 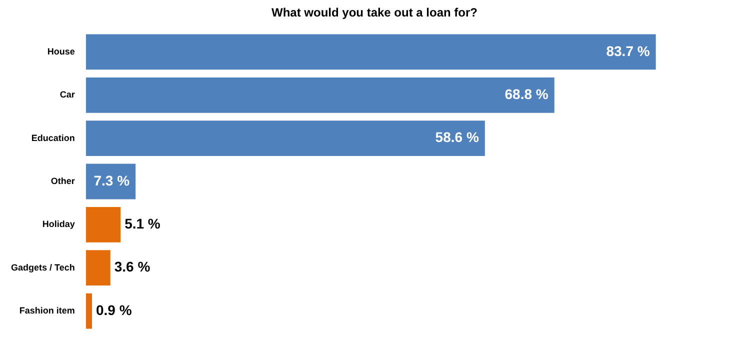 I want to click on data-label: 3.6 %, so click(x=132, y=266).